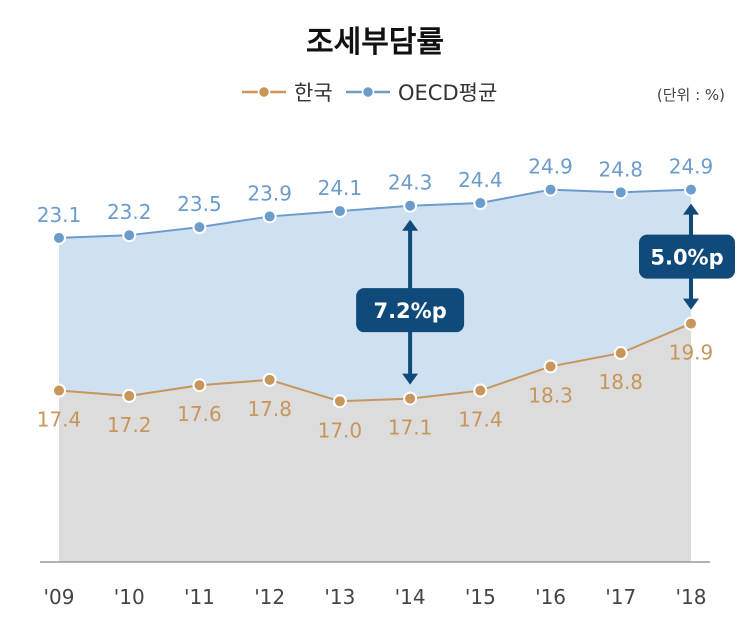 The width and height of the screenshot is (750, 644). What do you see at coordinates (620, 597) in the screenshot?
I see `x-tick-label: '17` at bounding box center [620, 597].